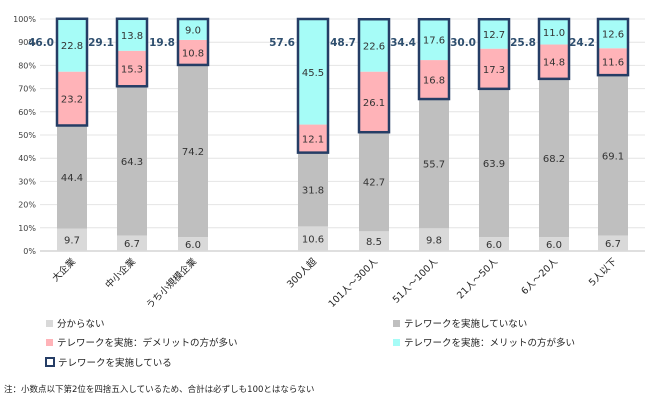  Describe the element at coordinates (582, 43) in the screenshot. I see `total-label: 24.2` at that location.